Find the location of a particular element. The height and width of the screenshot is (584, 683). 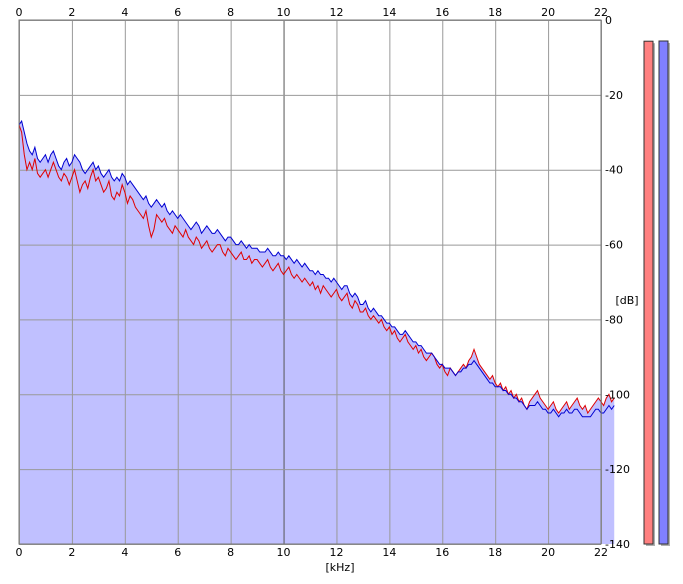

x-tick-label-bottom-20: 20 is located at coordinates (548, 552).